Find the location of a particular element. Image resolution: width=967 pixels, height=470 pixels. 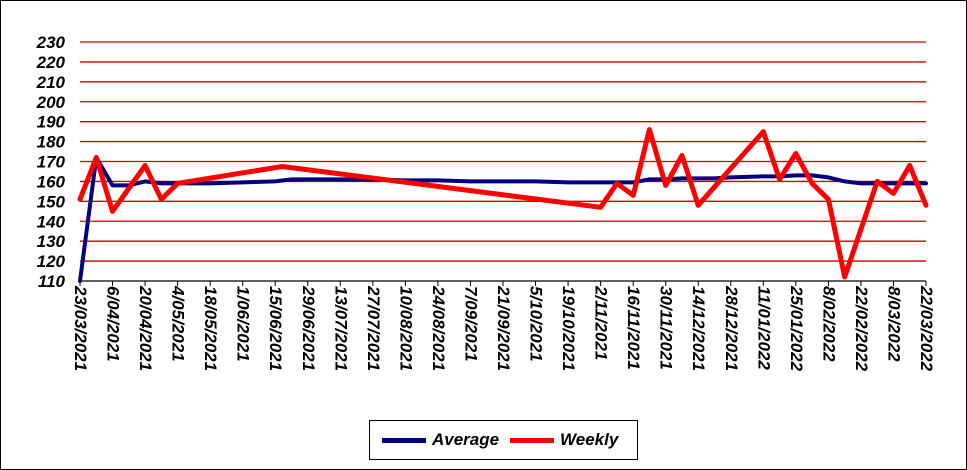

x-tick-label: 22/02/2022 is located at coordinates (861, 328).